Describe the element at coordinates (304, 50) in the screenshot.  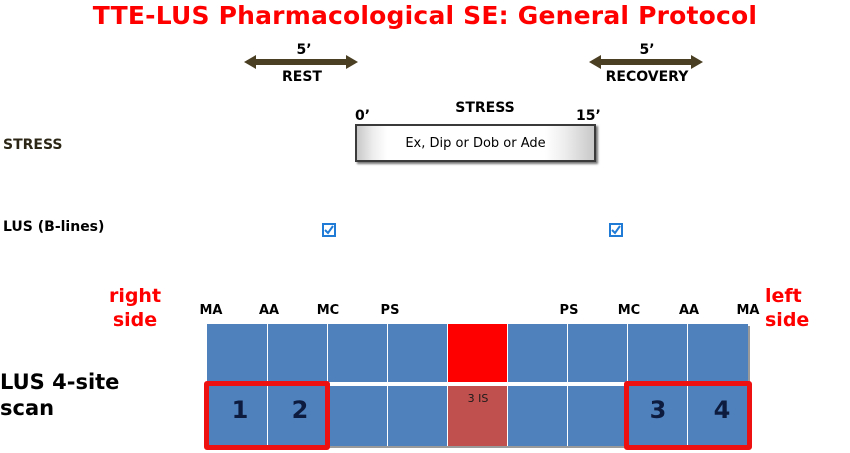
I see `rest-minutes: 5’` at that location.